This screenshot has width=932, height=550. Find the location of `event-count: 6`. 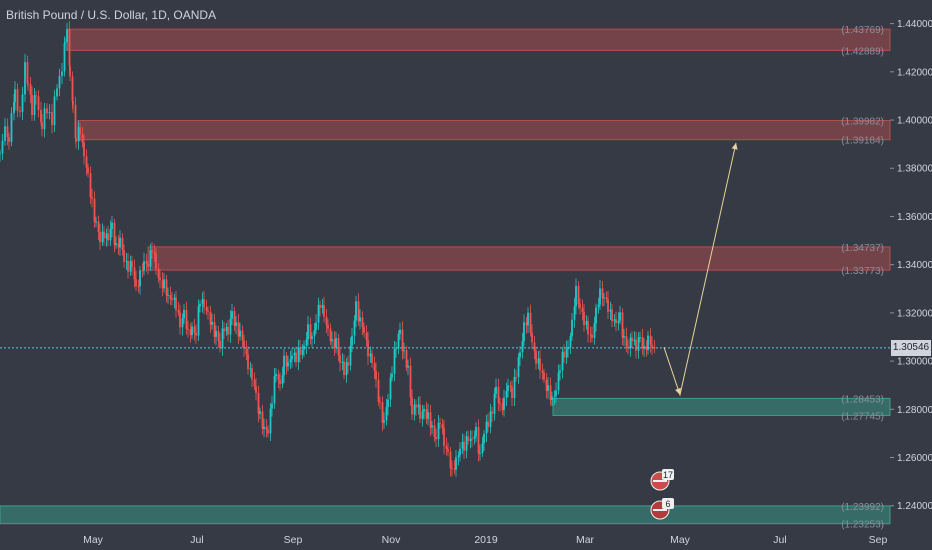

event-count: 6 is located at coordinates (667, 504).